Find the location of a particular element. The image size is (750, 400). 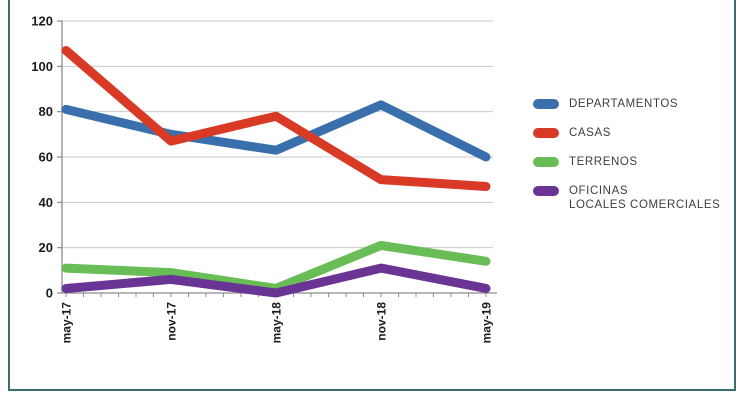

y-tick-label-80: 80 is located at coordinates (46, 111).